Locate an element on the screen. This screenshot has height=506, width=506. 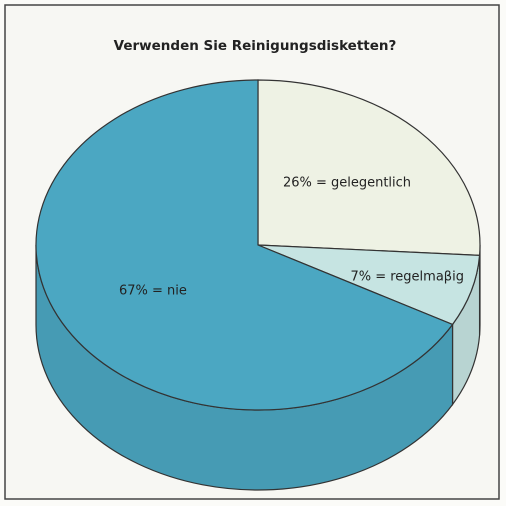
slice-label: 67% = nie is located at coordinates (153, 291).